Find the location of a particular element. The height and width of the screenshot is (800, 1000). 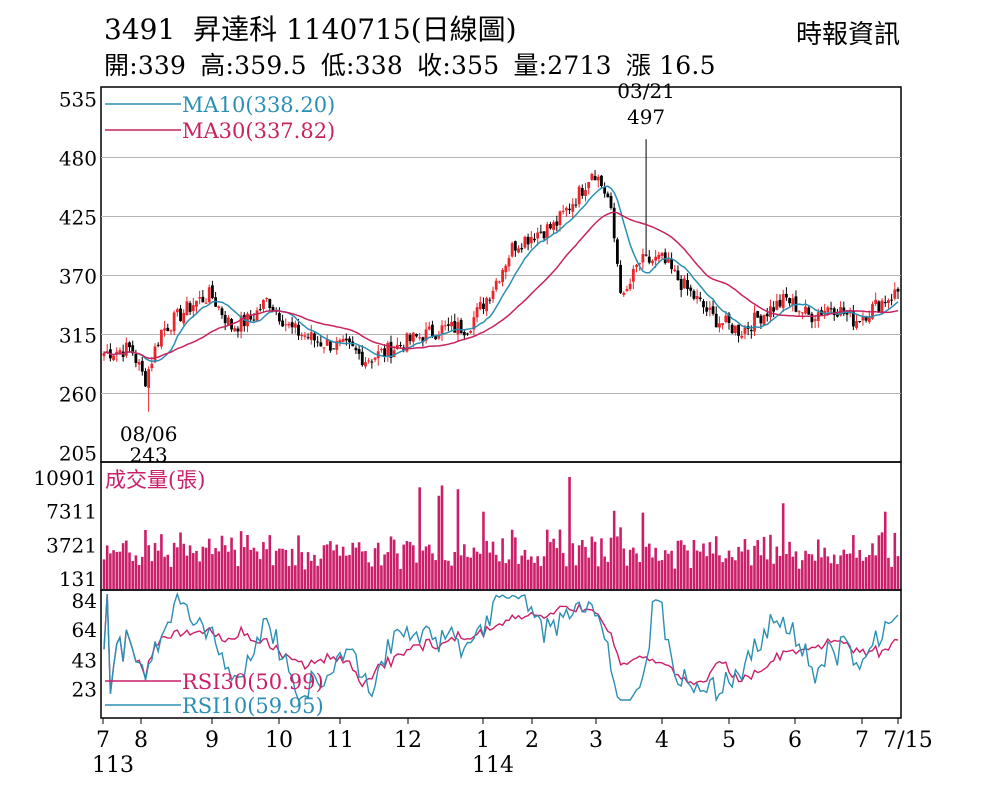

volume-tick-label: 3721 is located at coordinates (71, 545).